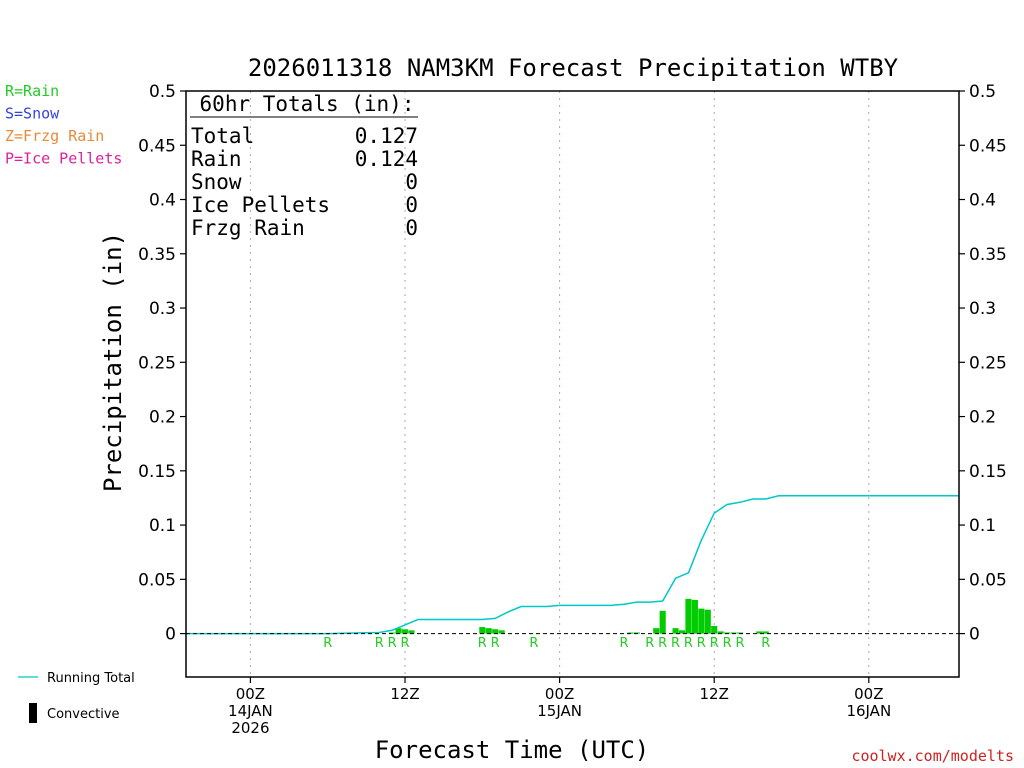 Image resolution: width=1024 pixels, height=768 pixels. Describe the element at coordinates (250, 711) in the screenshot. I see `x-tick-label: 14JAN` at that location.